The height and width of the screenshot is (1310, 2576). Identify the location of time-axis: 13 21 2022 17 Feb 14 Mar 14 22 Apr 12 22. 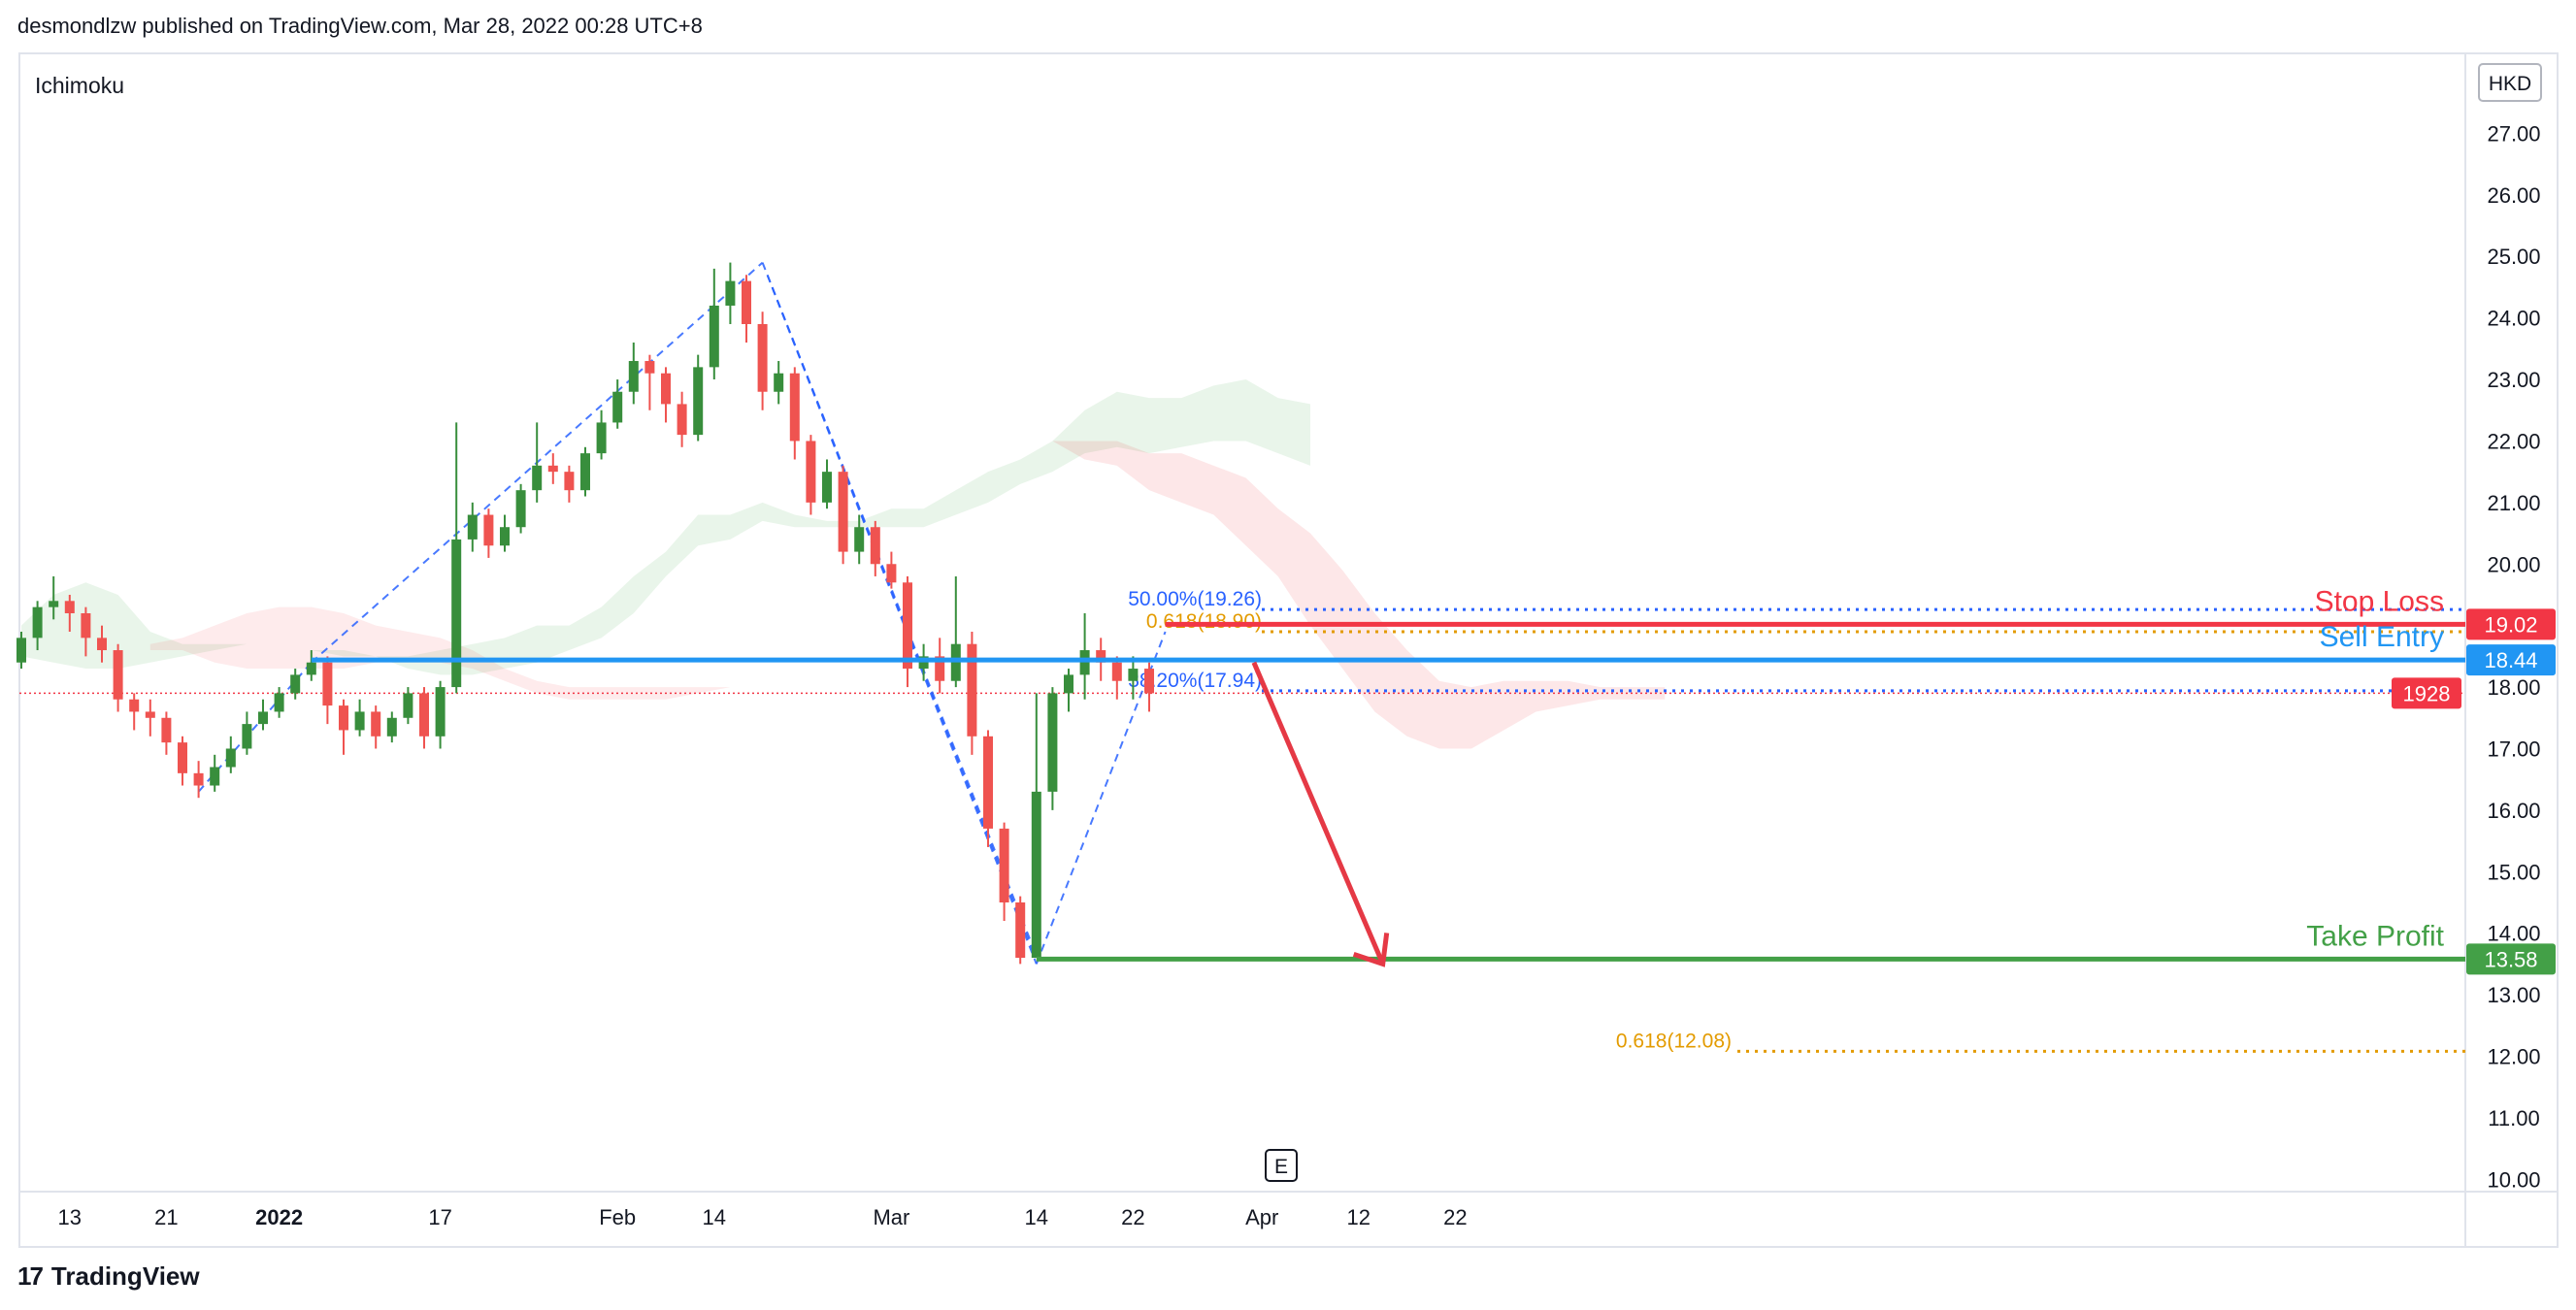
(763, 1217).